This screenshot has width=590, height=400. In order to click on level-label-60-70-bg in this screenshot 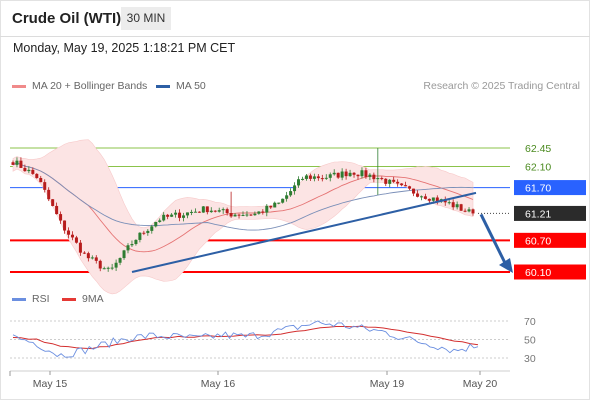, I will do `click(550, 240)`.